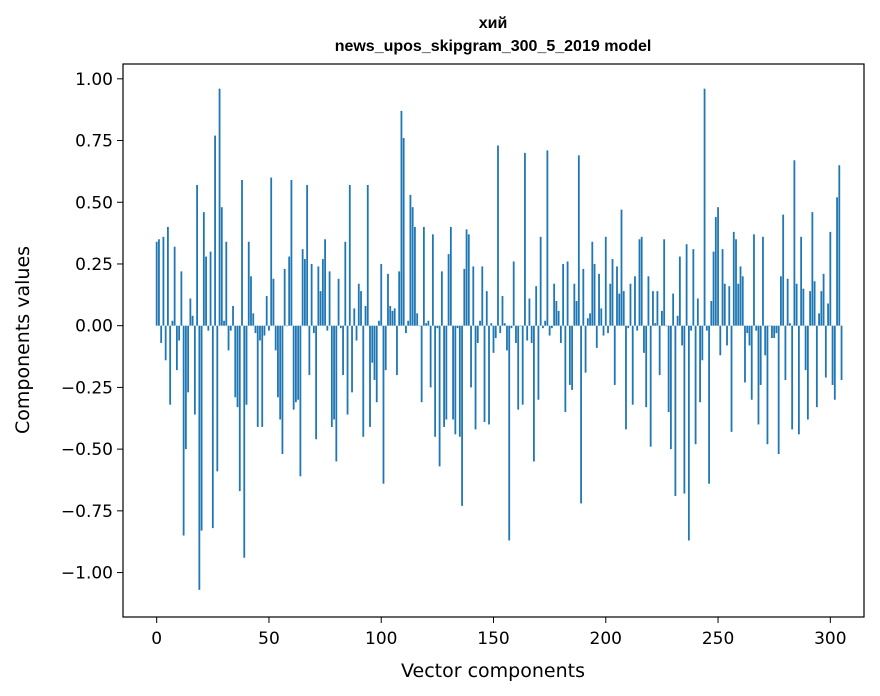  Describe the element at coordinates (830, 639) in the screenshot. I see `x-tick-label: 300` at that location.